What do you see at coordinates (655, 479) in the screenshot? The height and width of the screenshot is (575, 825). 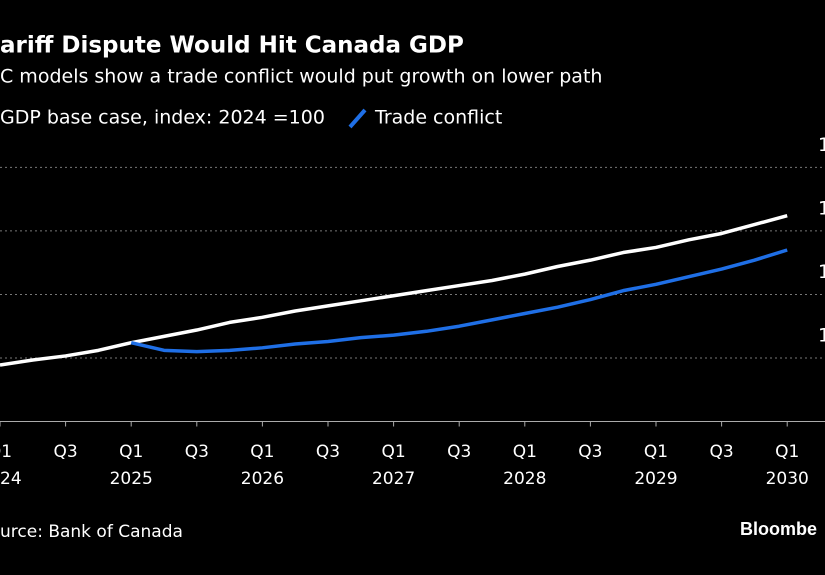 I see `x-year-label: 2029` at bounding box center [655, 479].